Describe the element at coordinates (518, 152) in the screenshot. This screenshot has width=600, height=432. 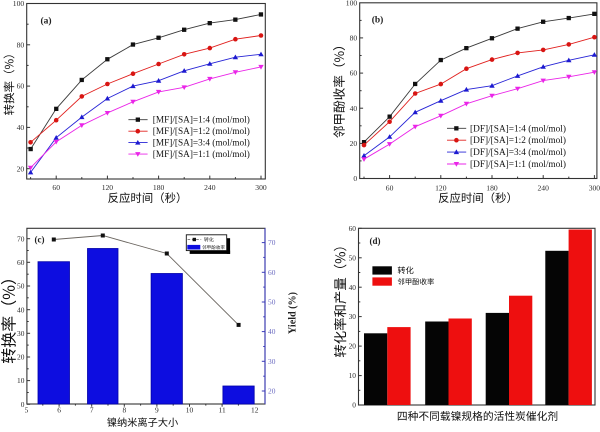
I see `svg-text: [DF]/[SA]=3:4 (mol/mol)` at that location.